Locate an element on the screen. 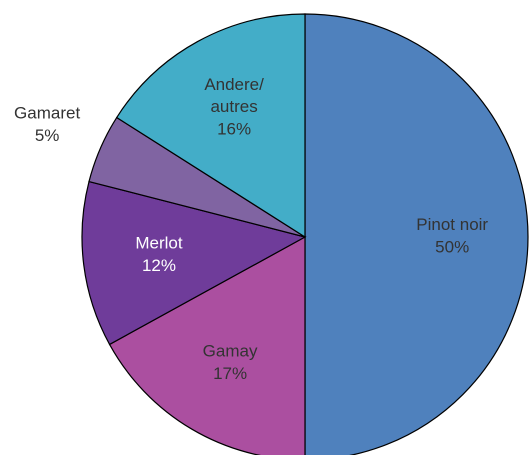 The width and height of the screenshot is (531, 455). value-label: 5% is located at coordinates (47, 135).